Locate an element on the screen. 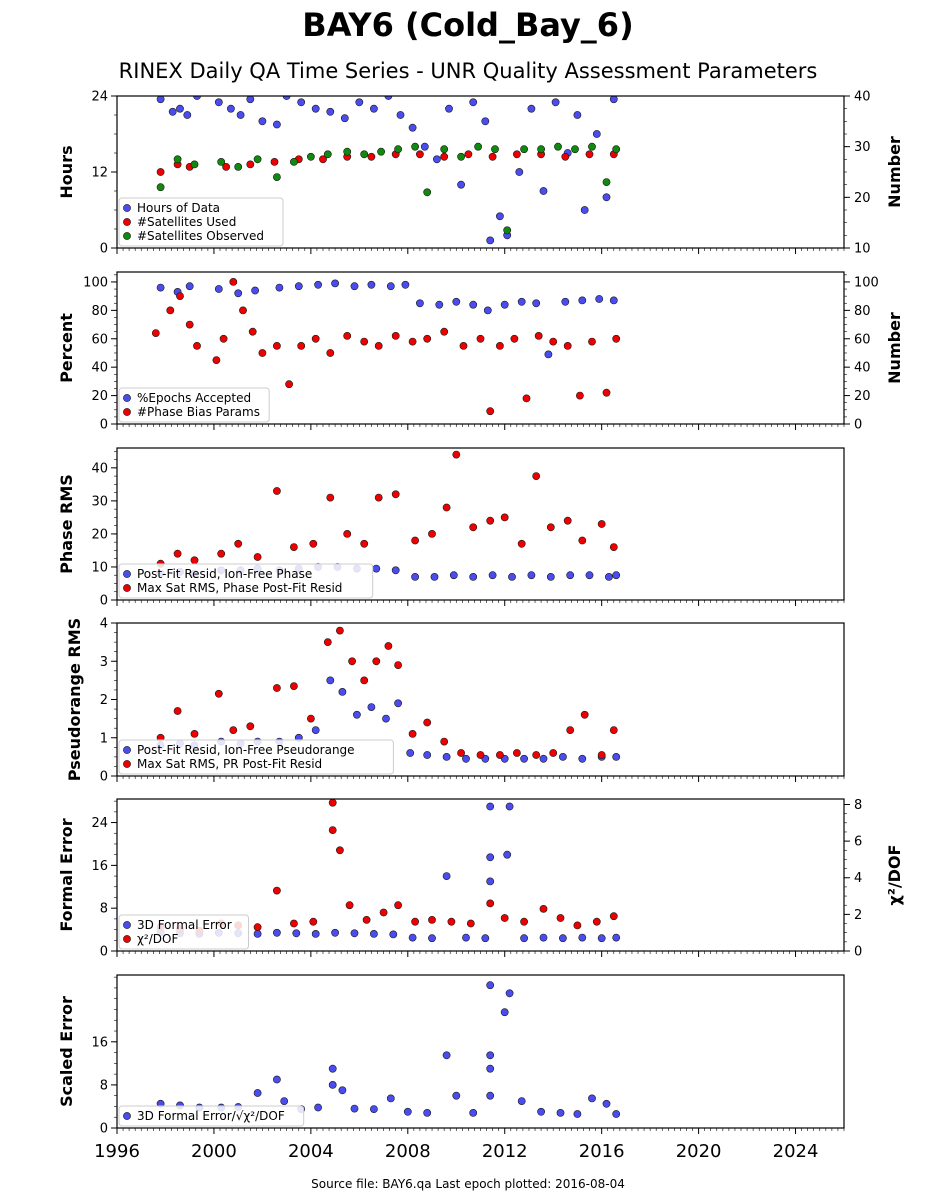  points-scaled_error is located at coordinates (388, 1049).